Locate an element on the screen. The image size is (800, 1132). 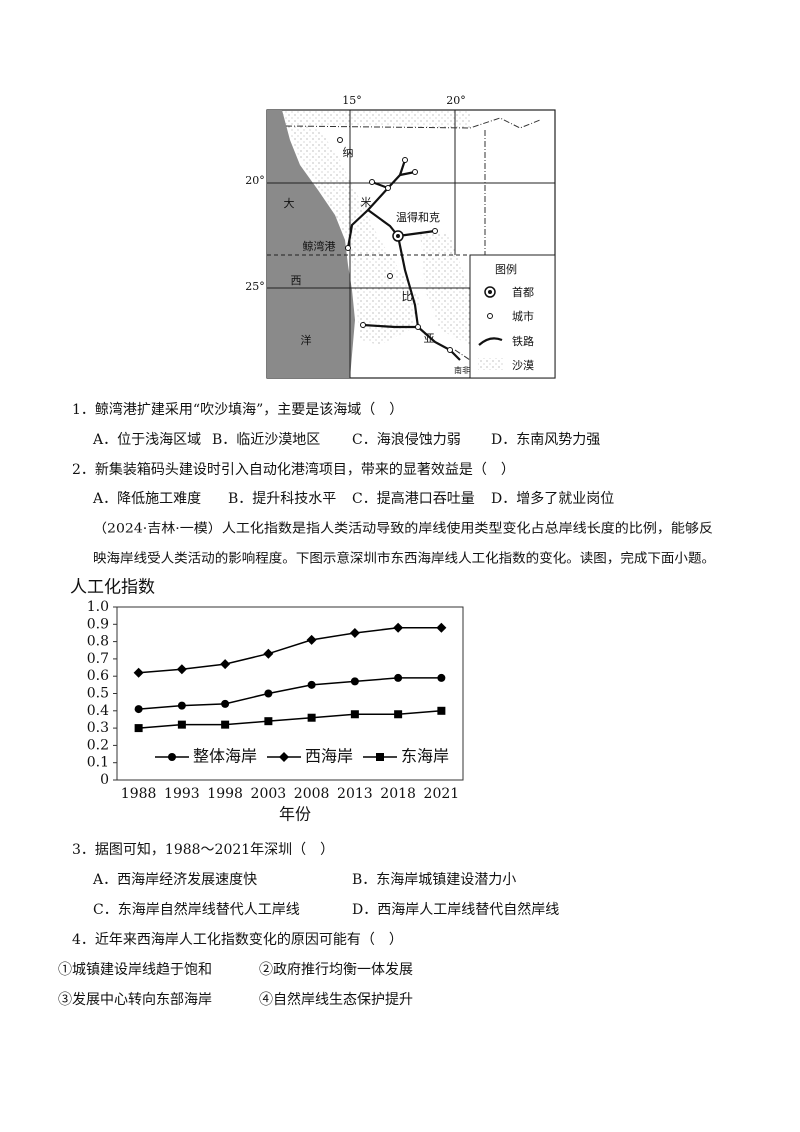
option: ④自然岸线生态保护提升 is located at coordinates (336, 999).